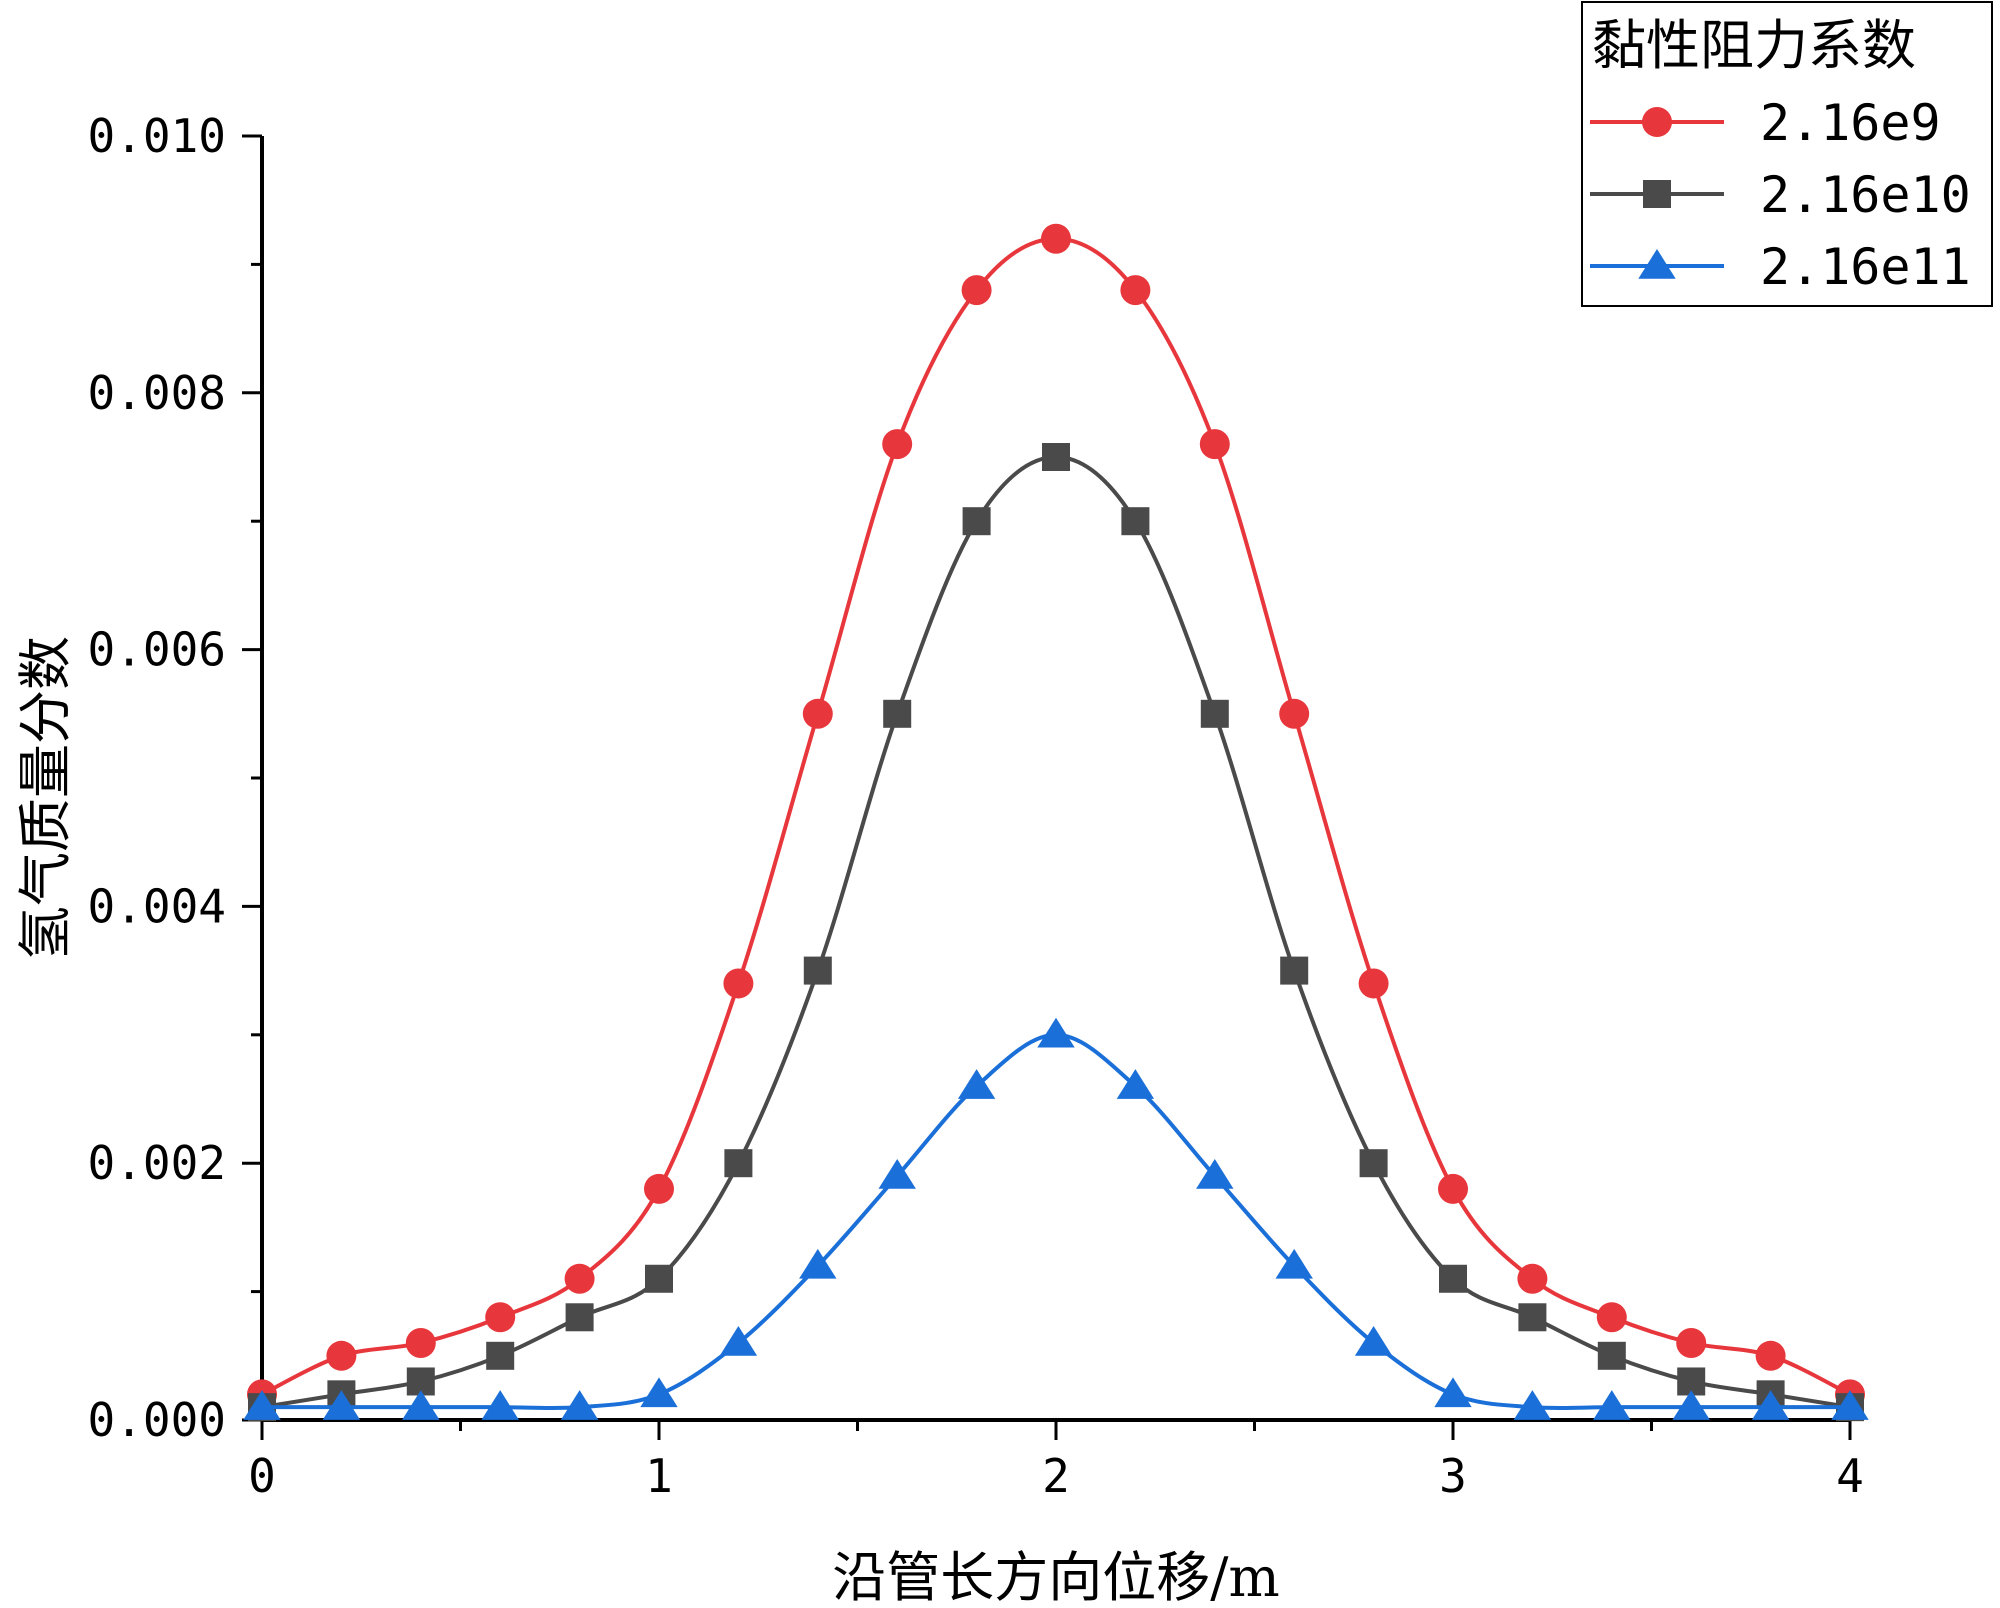 The height and width of the screenshot is (1608, 2000). What do you see at coordinates (1055, 1577) in the screenshot?
I see `x-axis-title: 沿管长方向位移/m` at bounding box center [1055, 1577].